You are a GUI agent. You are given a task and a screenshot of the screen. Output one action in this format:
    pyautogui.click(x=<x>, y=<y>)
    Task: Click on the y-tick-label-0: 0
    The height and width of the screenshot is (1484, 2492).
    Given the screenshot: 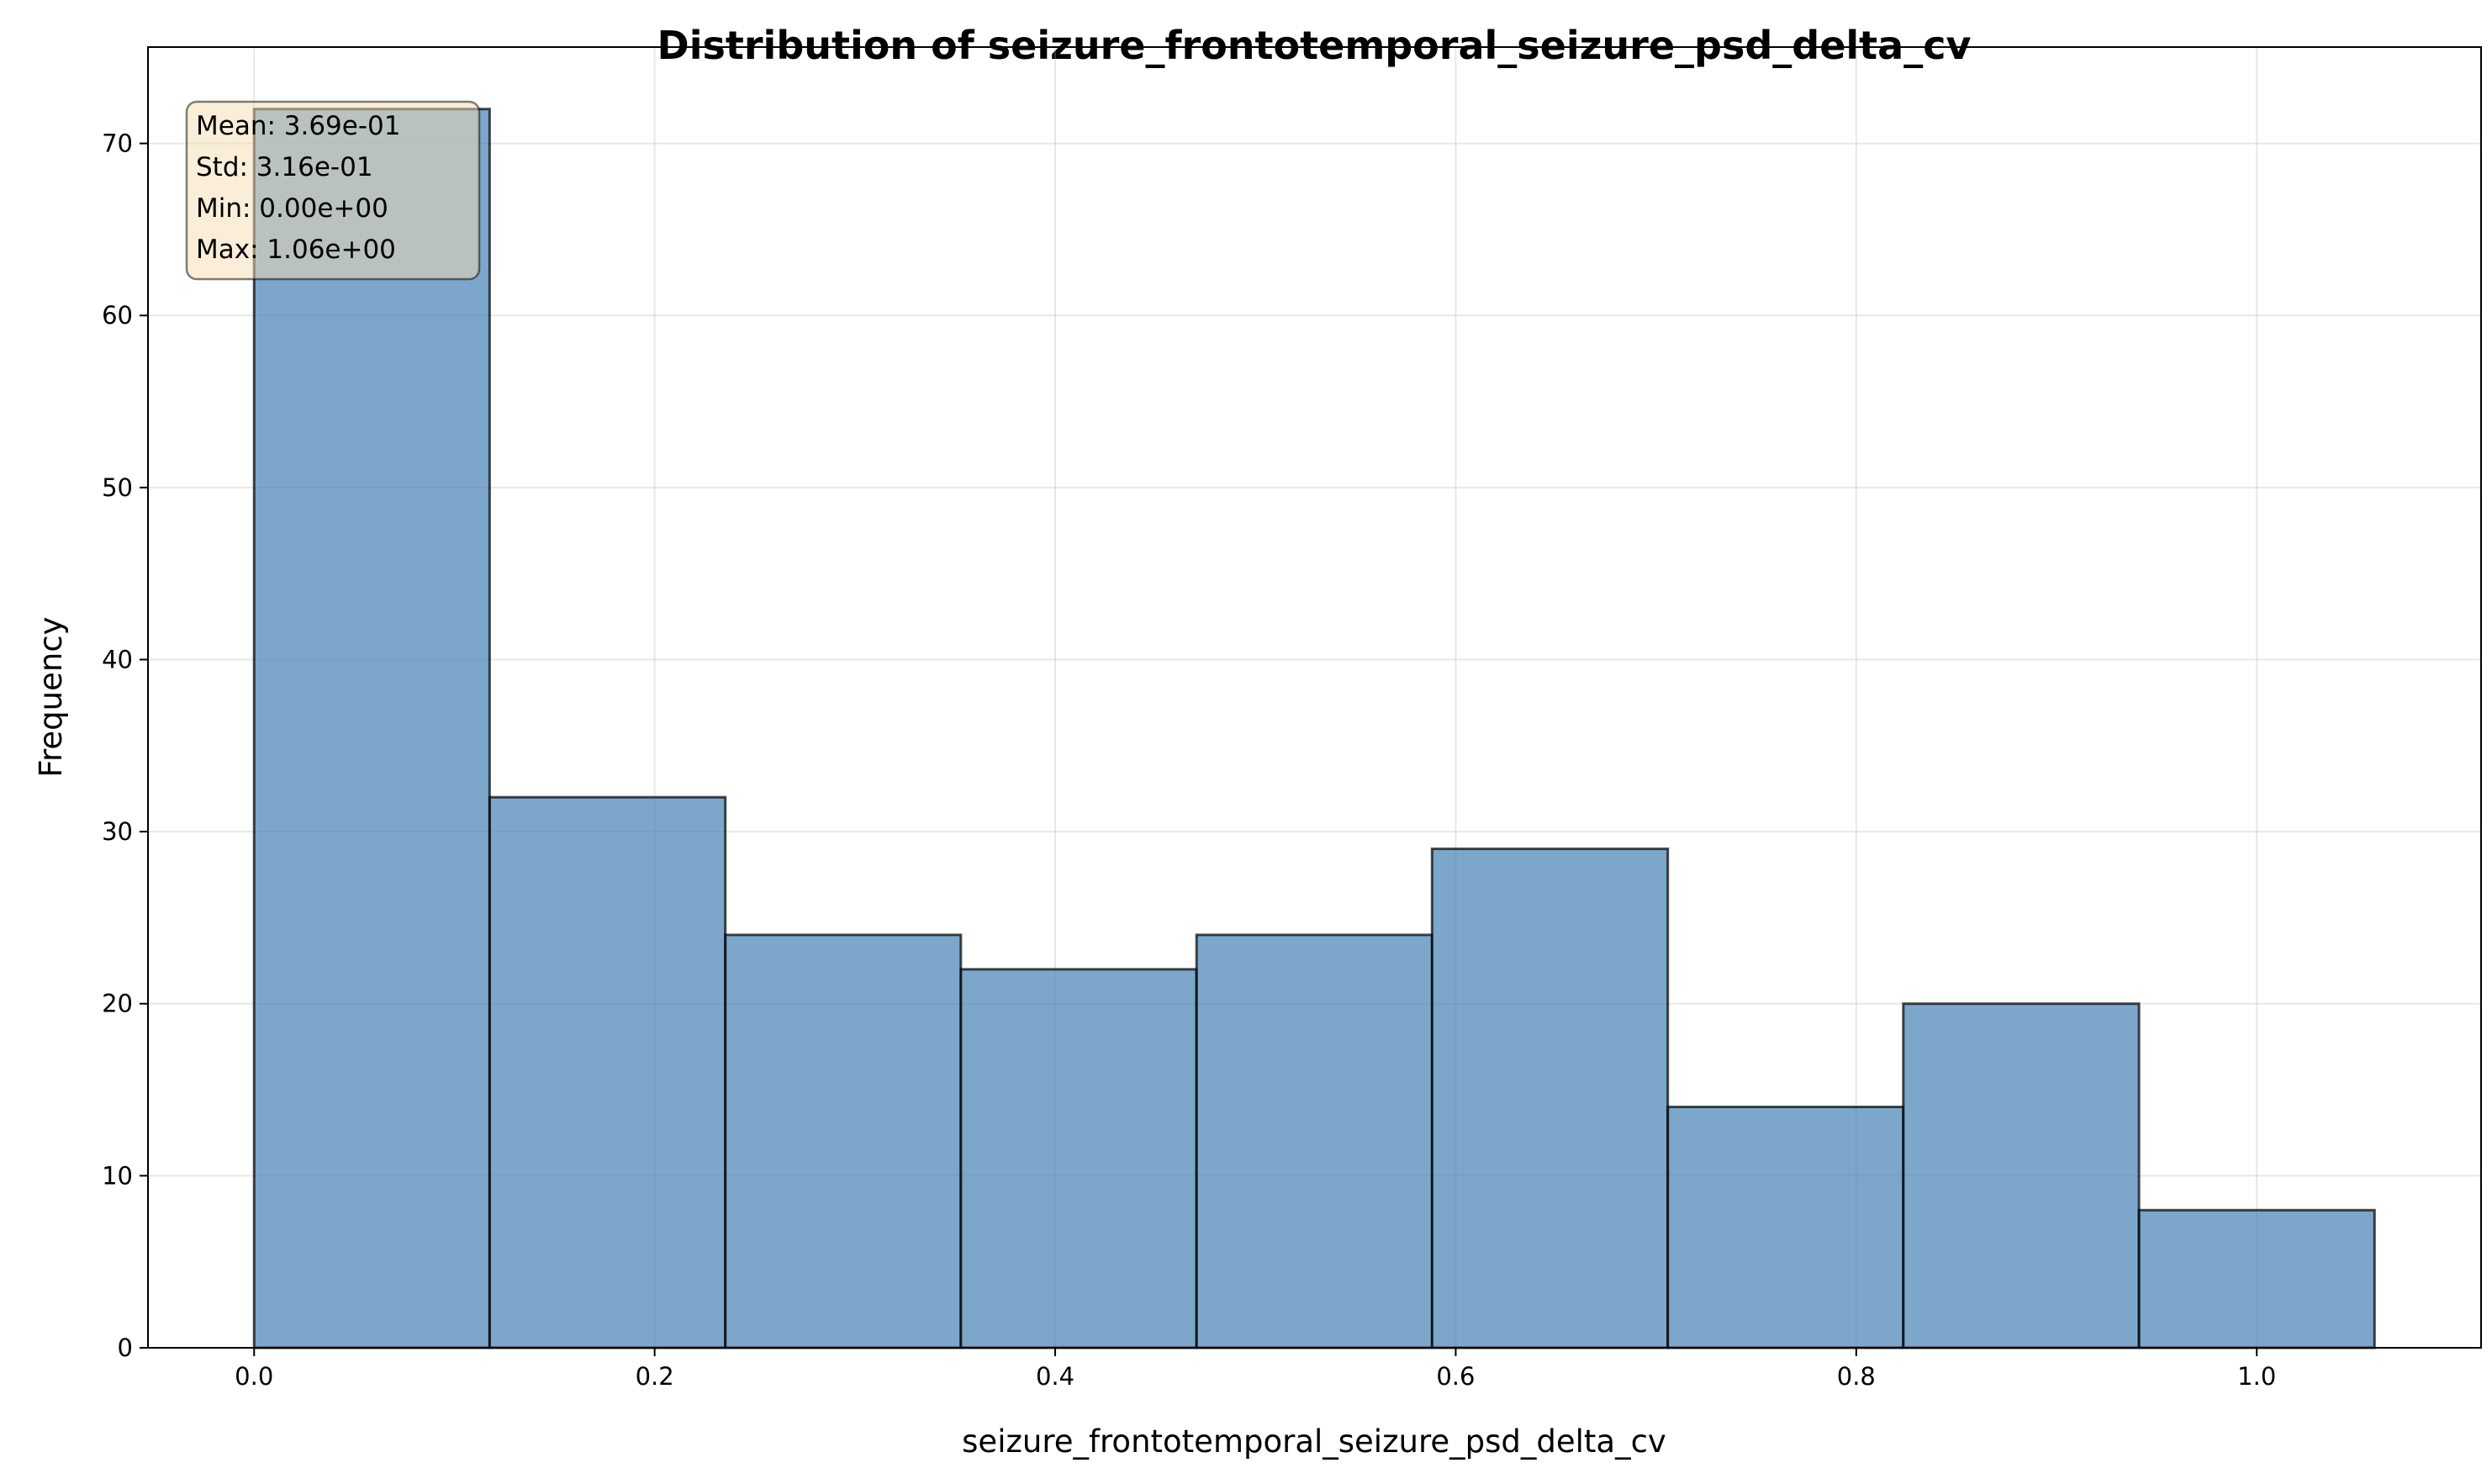 What is the action you would take?
    pyautogui.click(x=125, y=1347)
    